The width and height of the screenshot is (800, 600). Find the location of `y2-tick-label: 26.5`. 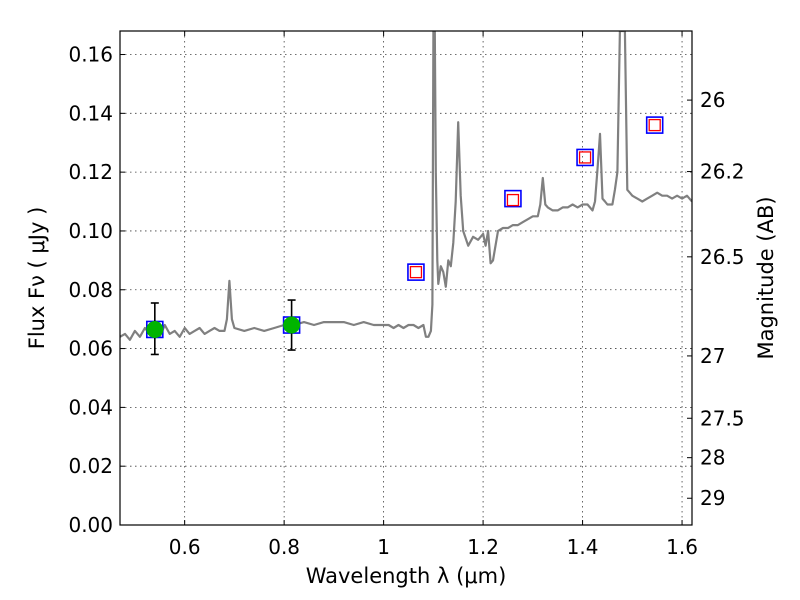

y2-tick-label: 26.5 is located at coordinates (722, 257).